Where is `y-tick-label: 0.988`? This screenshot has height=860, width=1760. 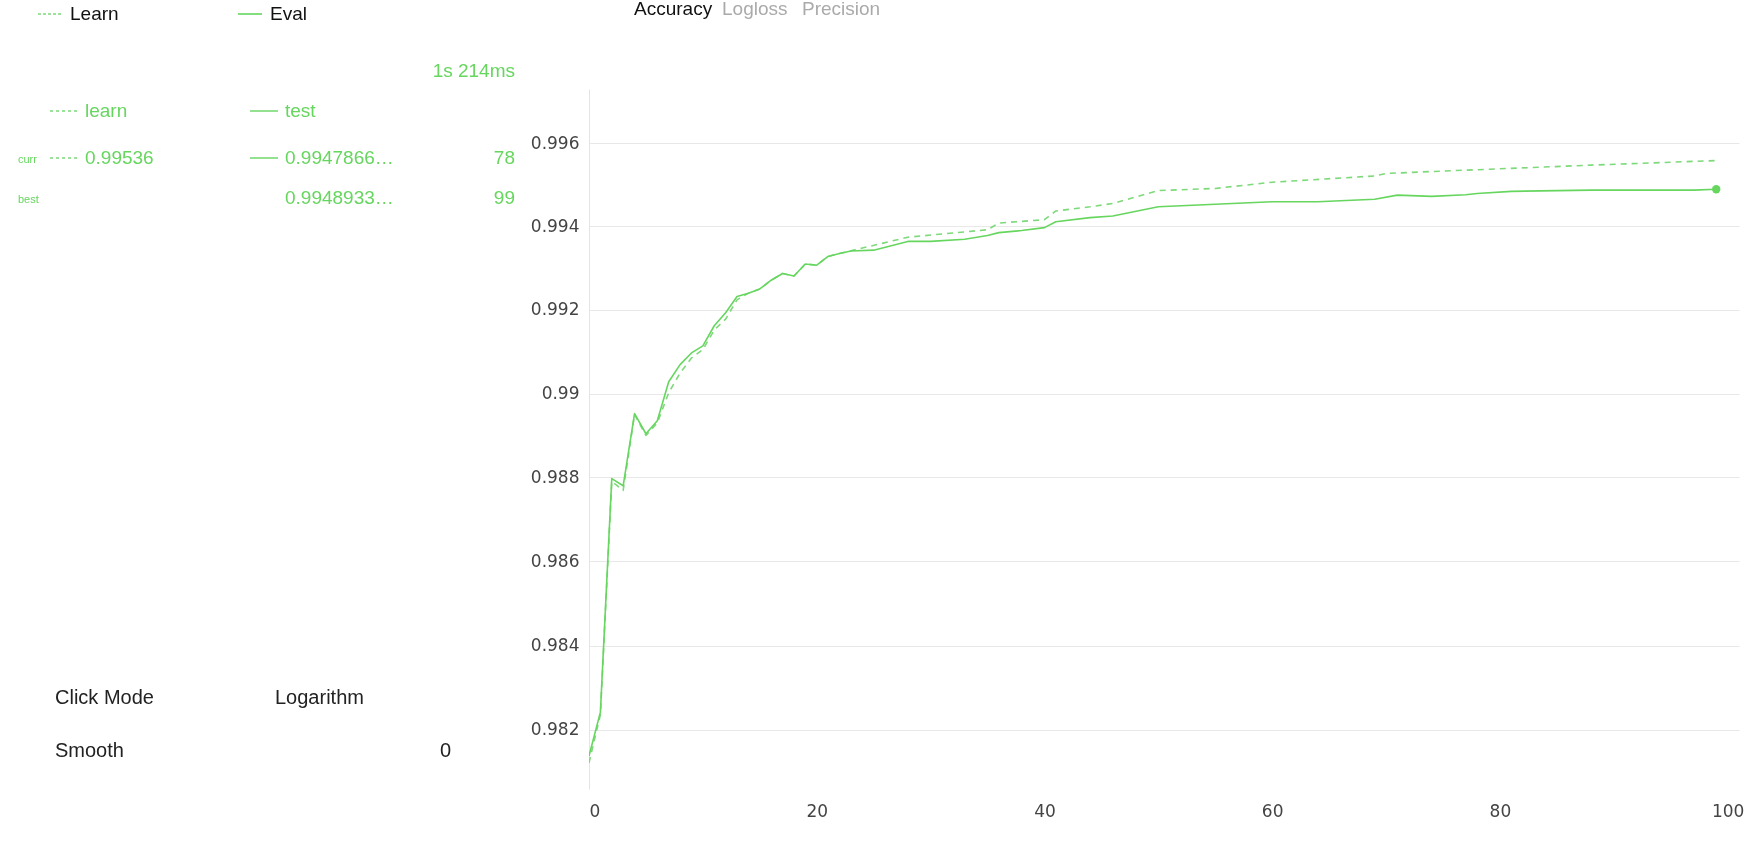
y-tick-label: 0.988 is located at coordinates (555, 476).